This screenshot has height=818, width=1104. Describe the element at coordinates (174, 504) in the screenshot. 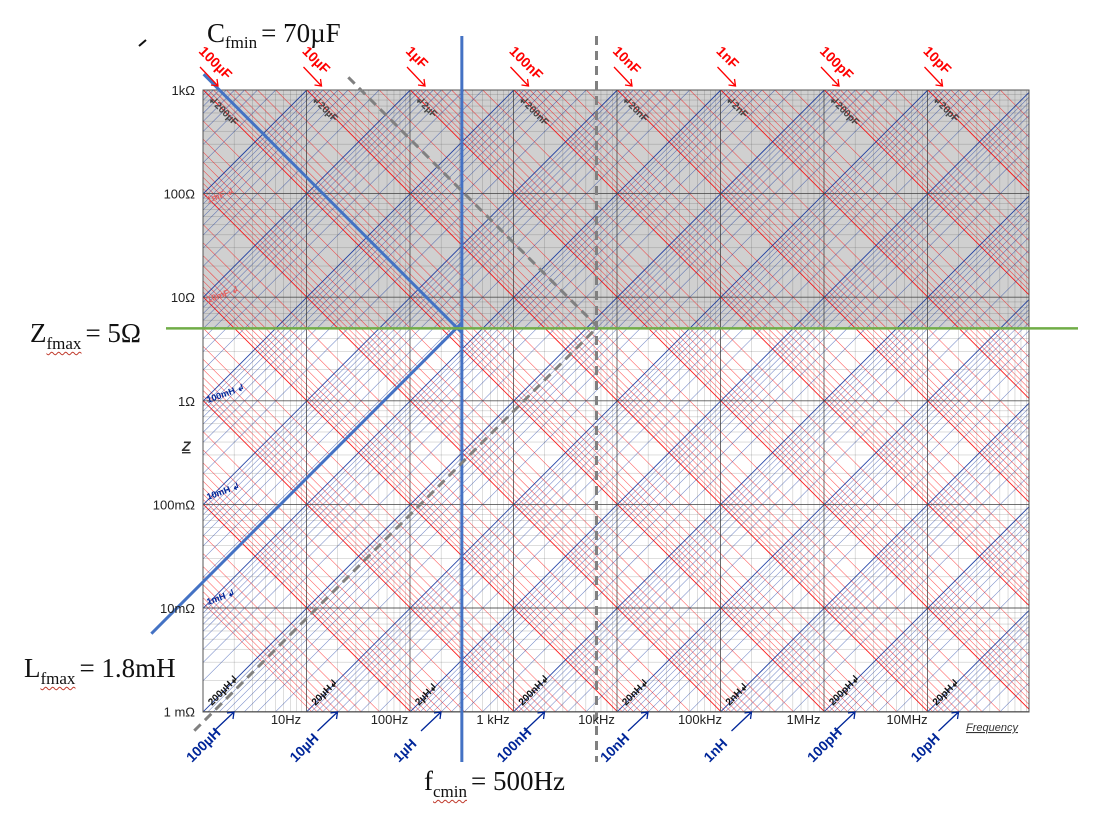

I see `y-tick-label: 100mΩ` at that location.